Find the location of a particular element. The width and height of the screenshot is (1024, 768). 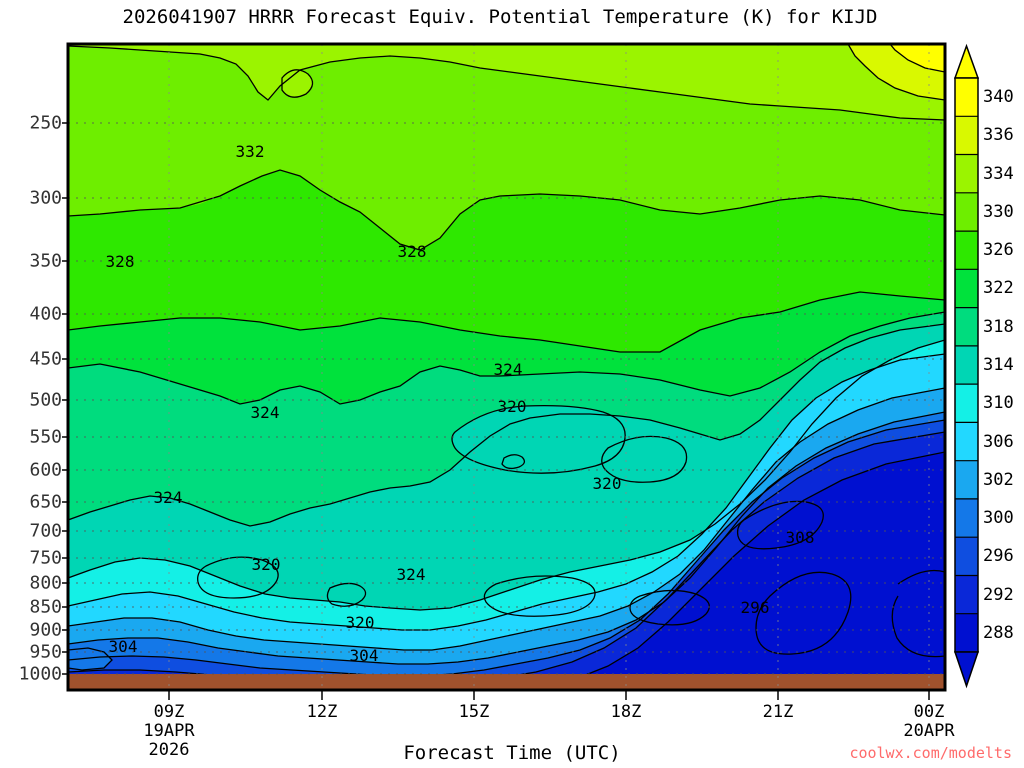

y-tick-650: 650 is located at coordinates (45, 502).